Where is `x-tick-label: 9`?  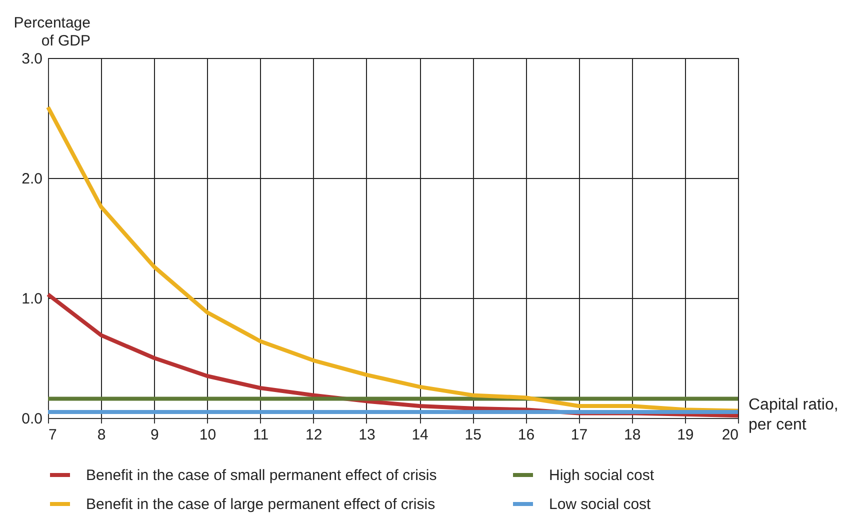 x-tick-label: 9 is located at coordinates (154, 435).